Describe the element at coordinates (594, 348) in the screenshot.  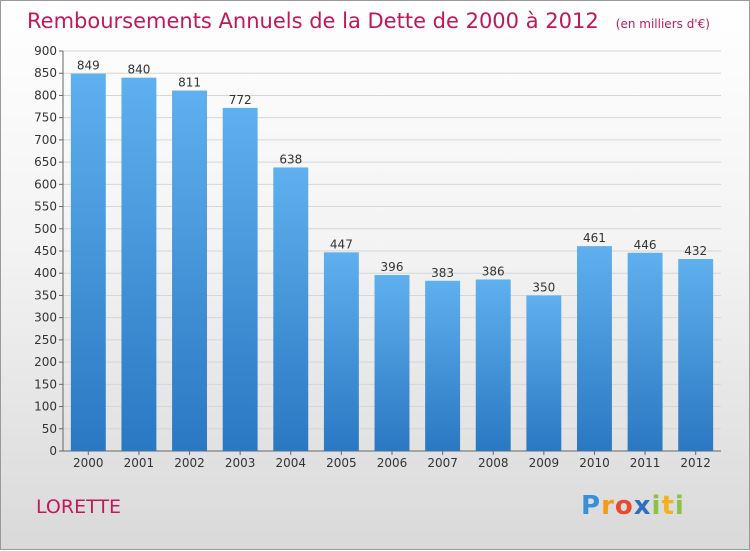
I see `bar-2010` at that location.